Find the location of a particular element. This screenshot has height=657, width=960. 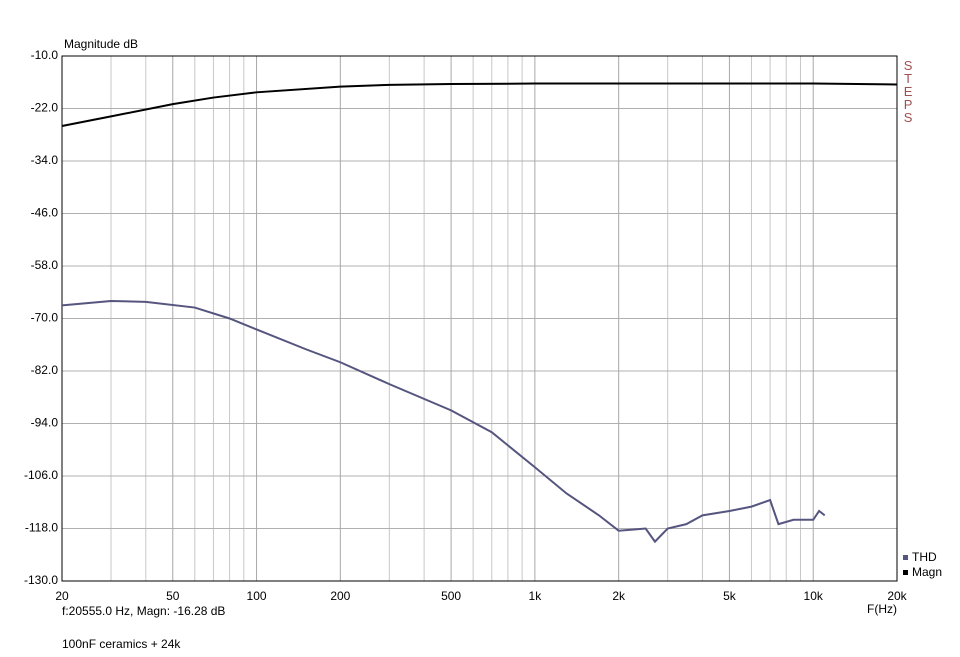

x-tick-label: 5k is located at coordinates (730, 596).